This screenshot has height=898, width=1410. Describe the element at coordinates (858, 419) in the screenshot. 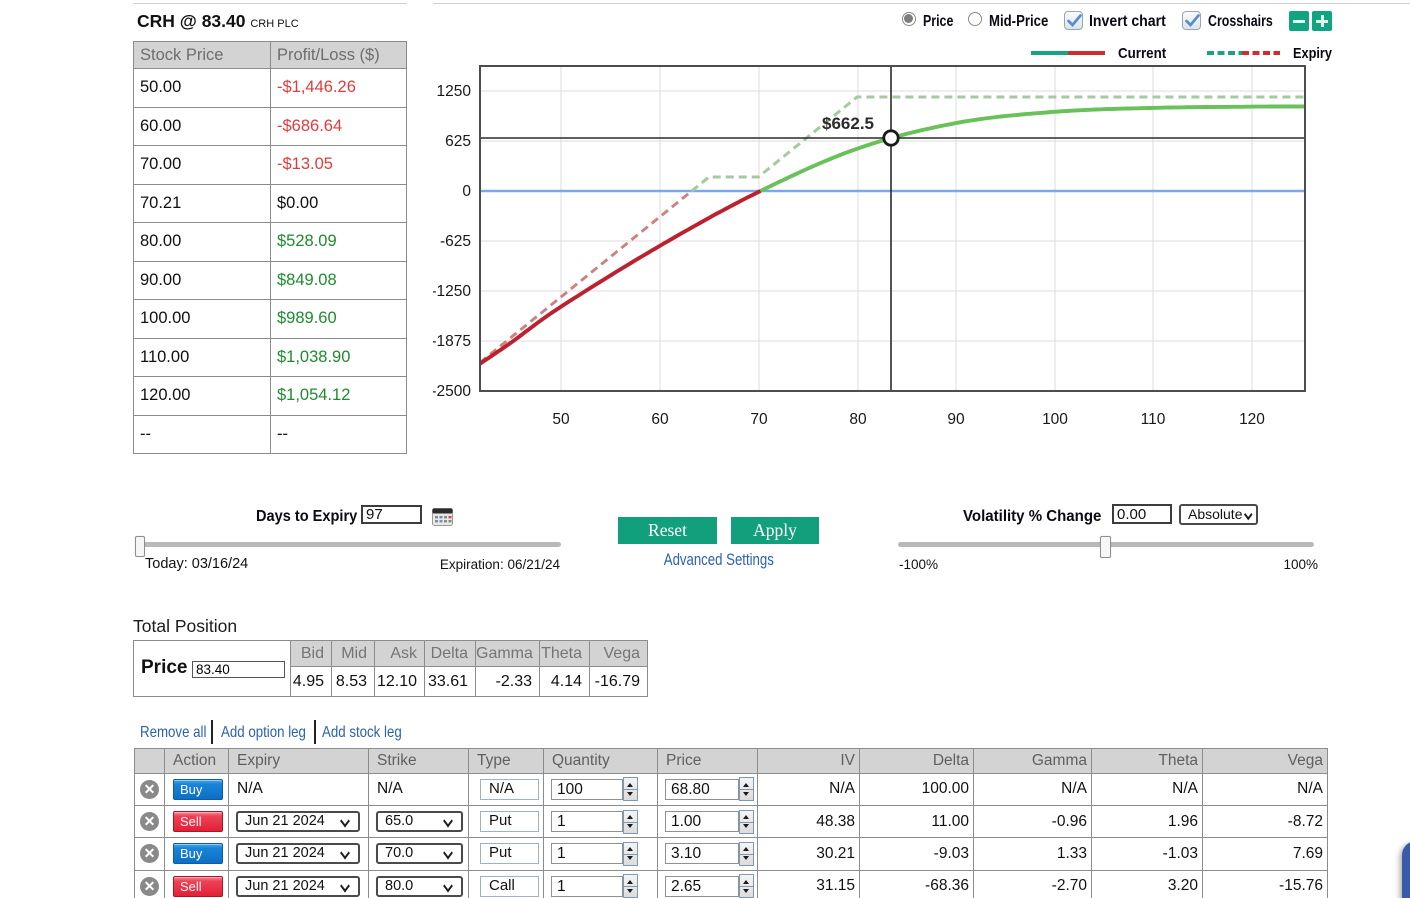

I see `svg-text: 80` at that location.